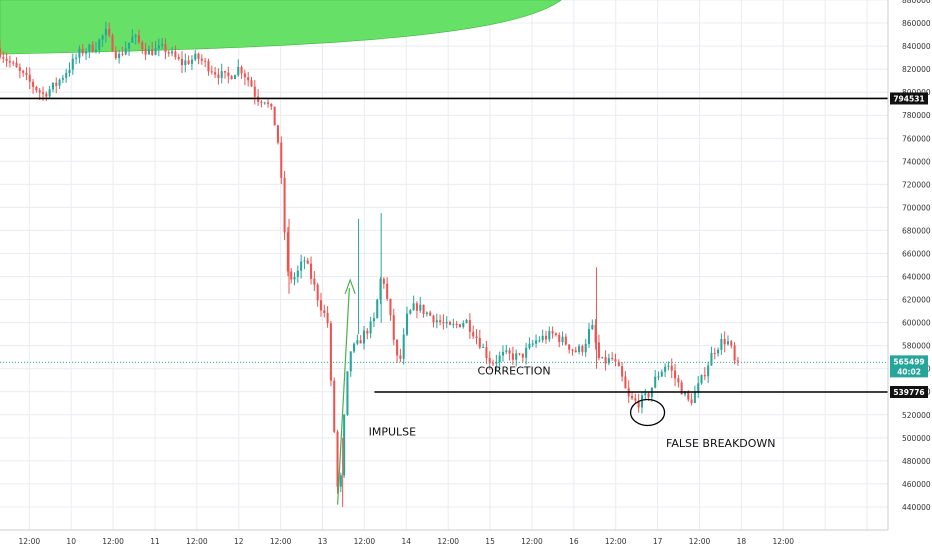  What do you see at coordinates (916, 300) in the screenshot?
I see `y-tick-label: 620000` at bounding box center [916, 300].